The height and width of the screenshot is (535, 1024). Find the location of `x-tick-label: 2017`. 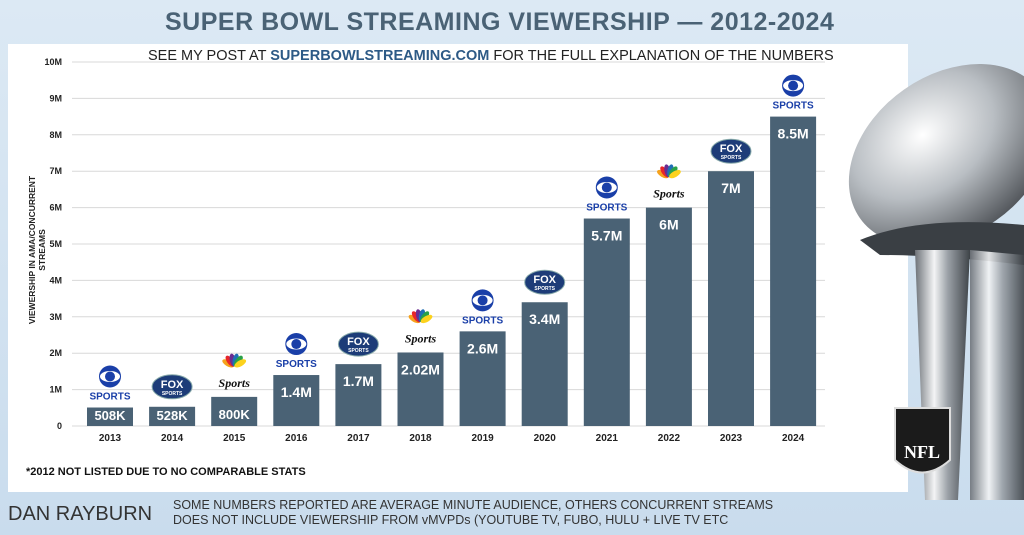

x-tick-label: 2017 is located at coordinates (358, 438).